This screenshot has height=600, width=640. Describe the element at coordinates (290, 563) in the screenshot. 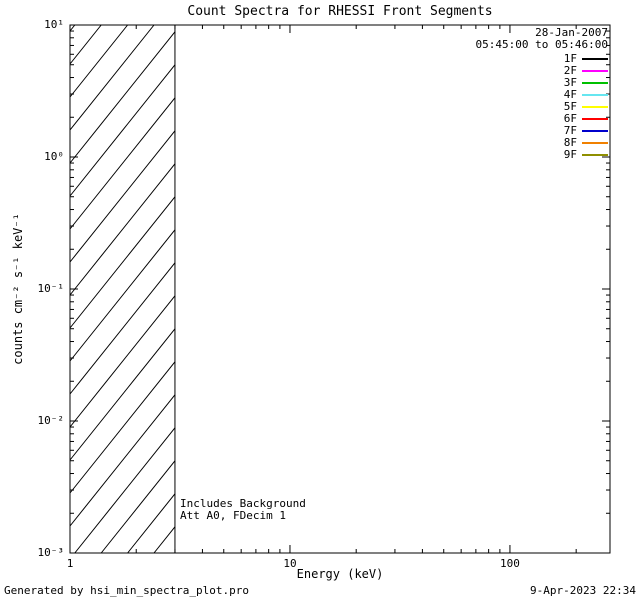

I see `x-tick-label: 10` at that location.